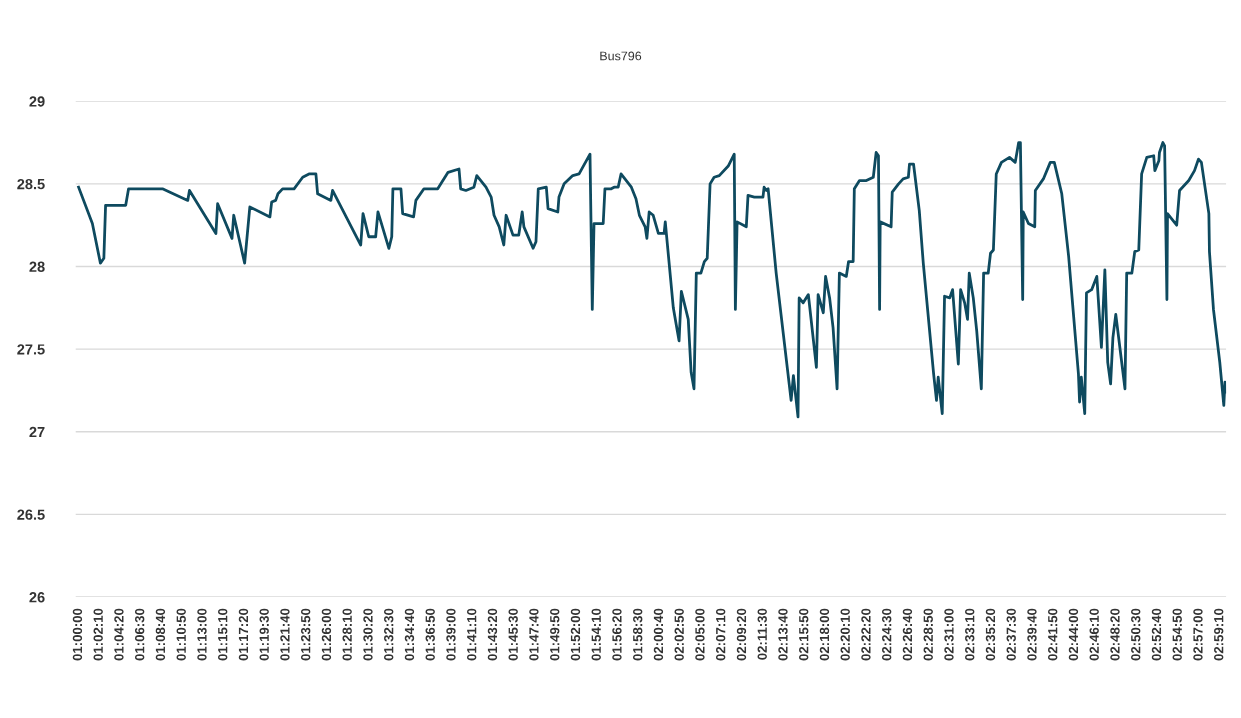  What do you see at coordinates (658, 634) in the screenshot?
I see `x-tick-label: 02:00:40` at bounding box center [658, 634].